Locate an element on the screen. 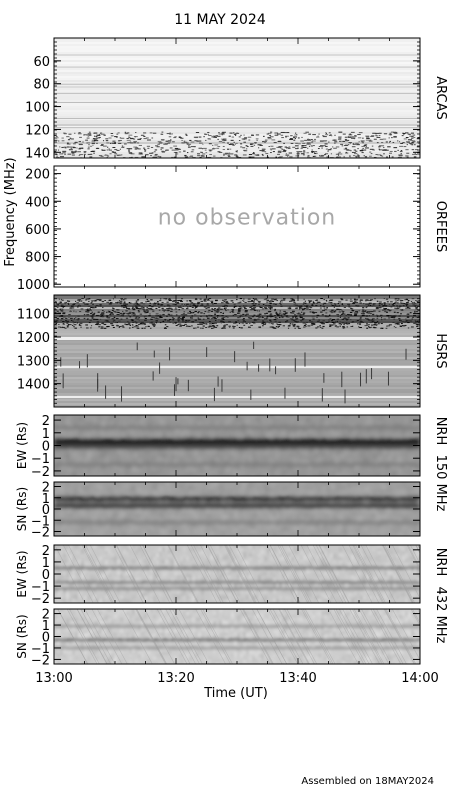 This screenshot has width=450, height=800. hsrs-ytick-label: 1300 is located at coordinates (33, 361).